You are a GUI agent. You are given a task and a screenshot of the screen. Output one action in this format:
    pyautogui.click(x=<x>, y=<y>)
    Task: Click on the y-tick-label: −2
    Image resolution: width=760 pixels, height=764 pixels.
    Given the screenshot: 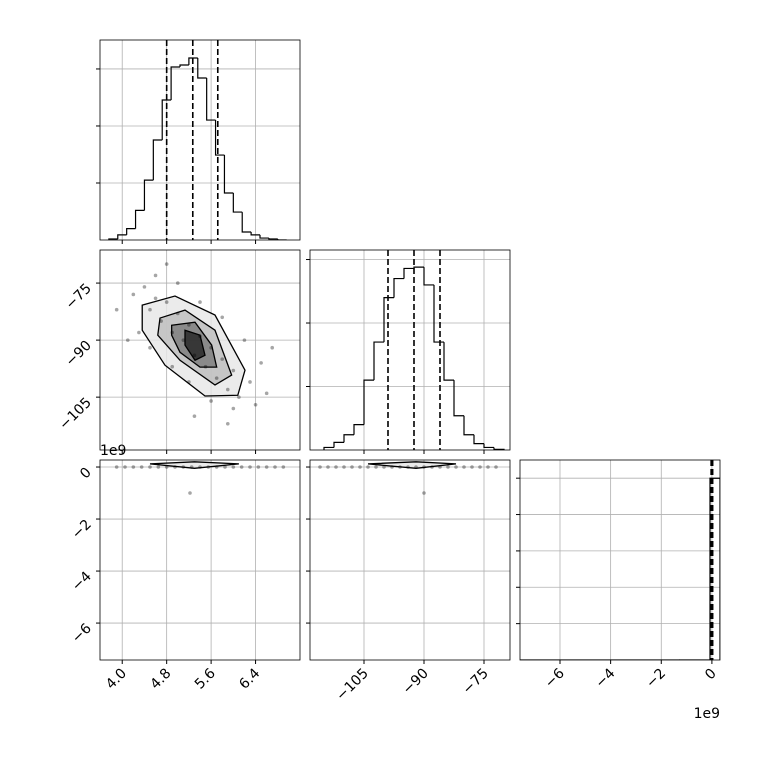 What is the action you would take?
    pyautogui.click(x=82, y=530)
    